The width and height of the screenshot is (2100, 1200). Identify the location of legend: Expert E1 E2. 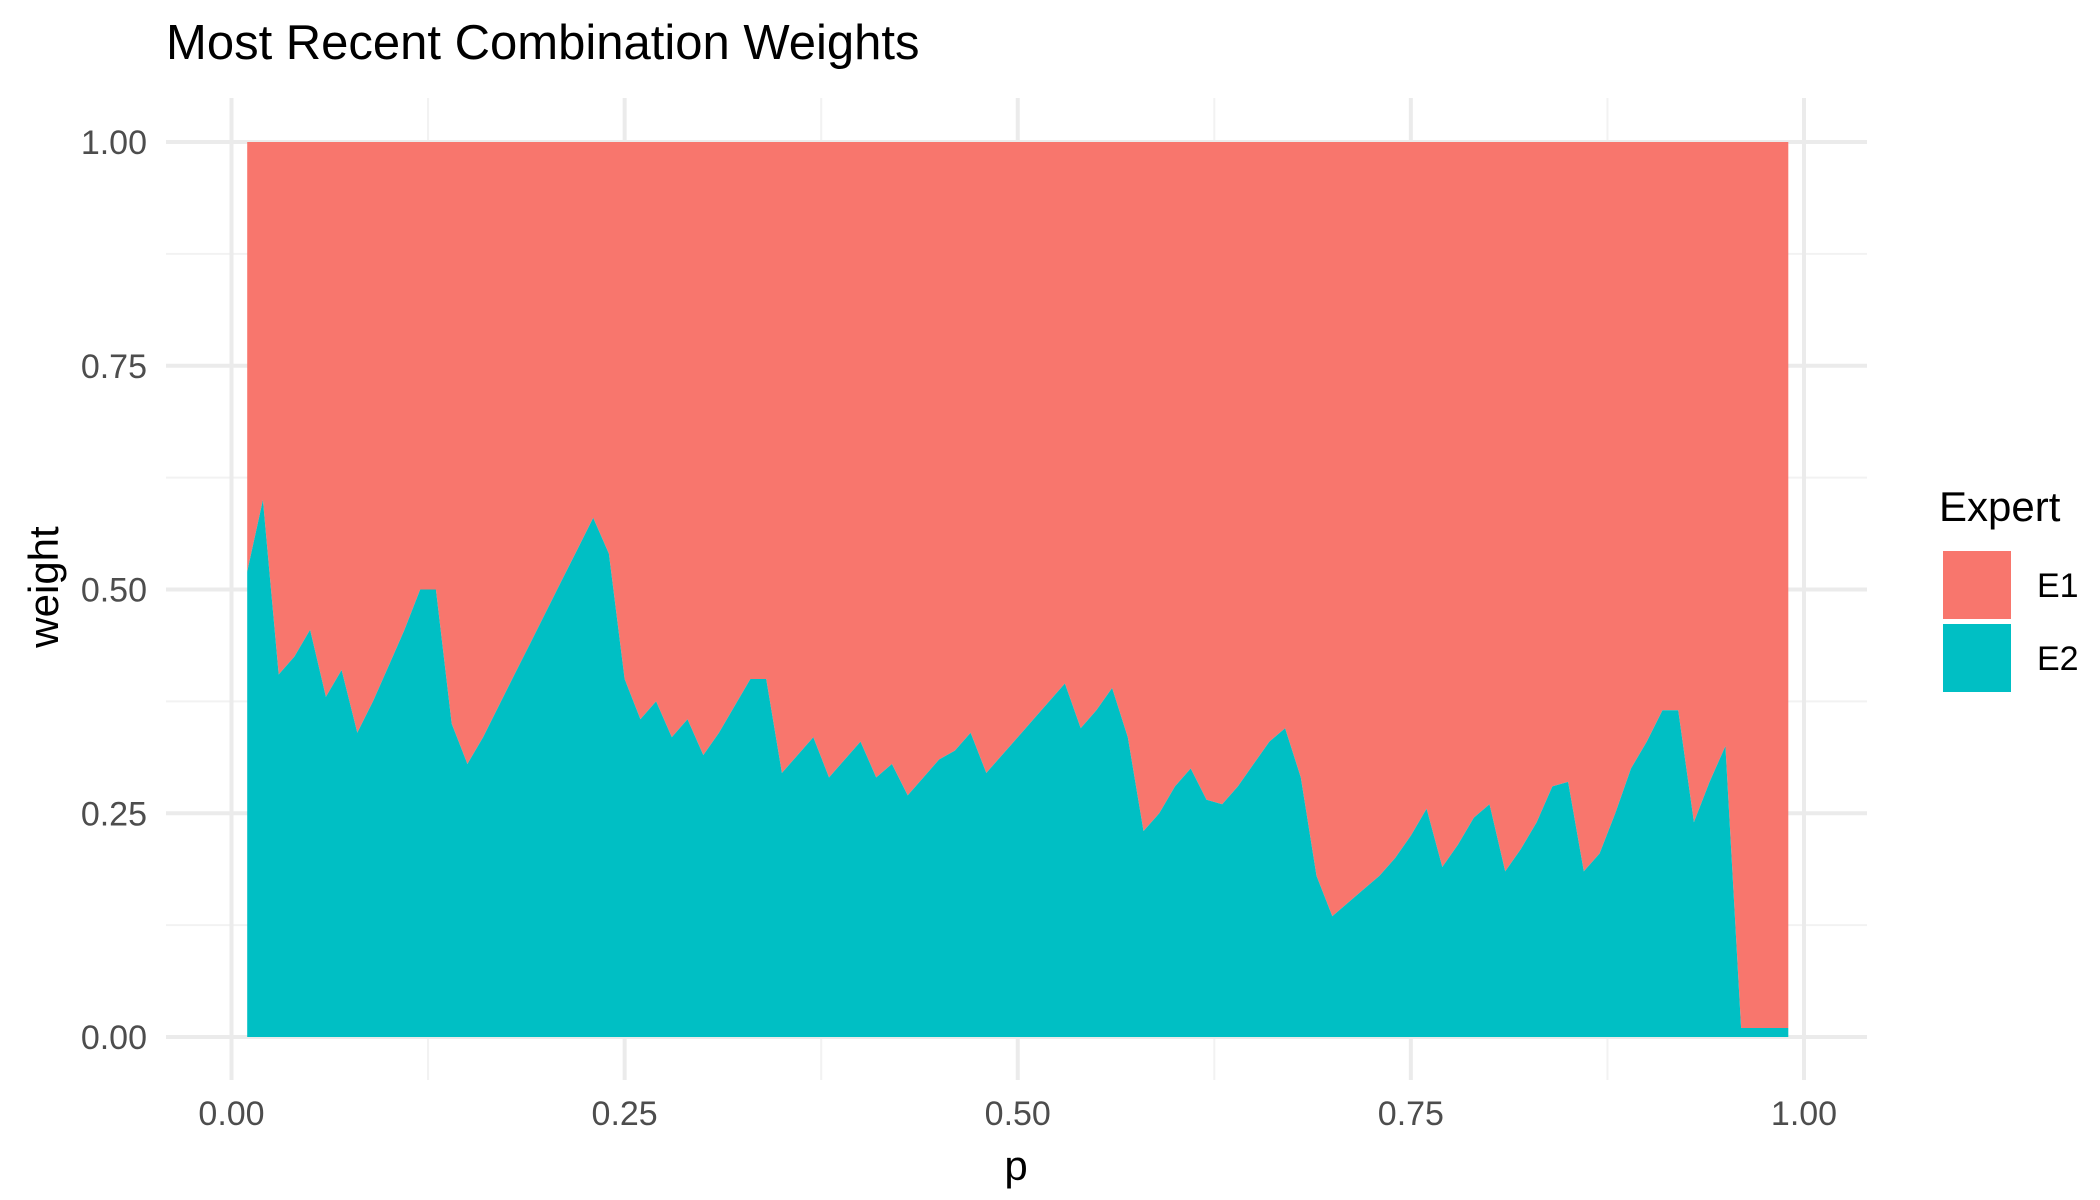
(2009, 587).